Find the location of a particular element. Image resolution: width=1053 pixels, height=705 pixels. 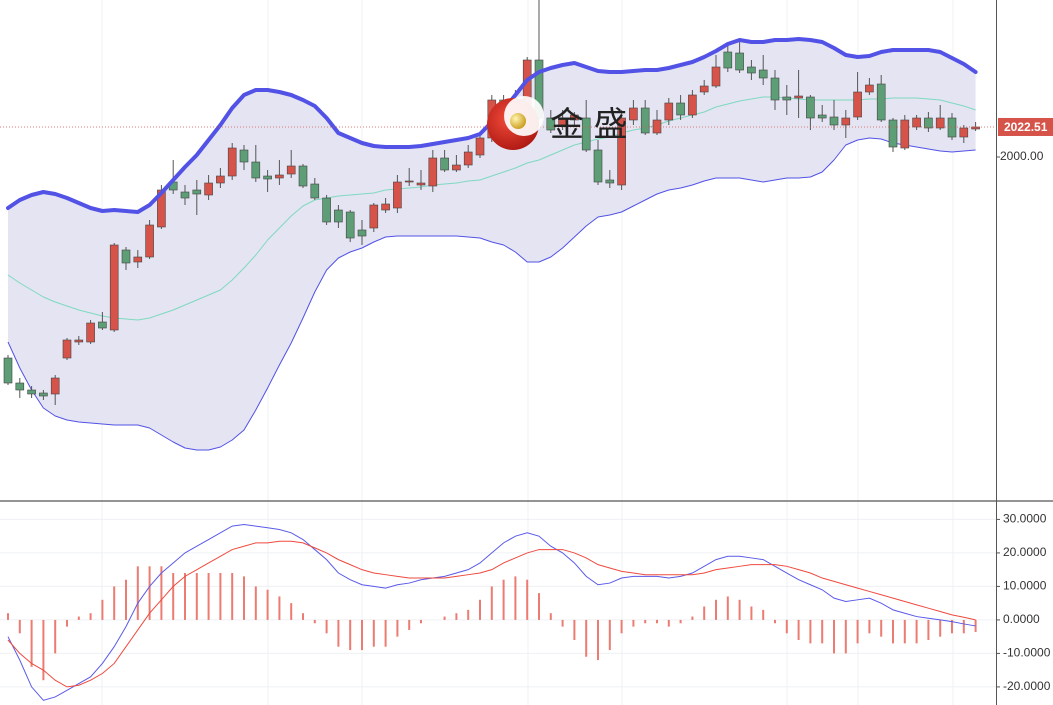

last-price-box is located at coordinates (1025, 126).